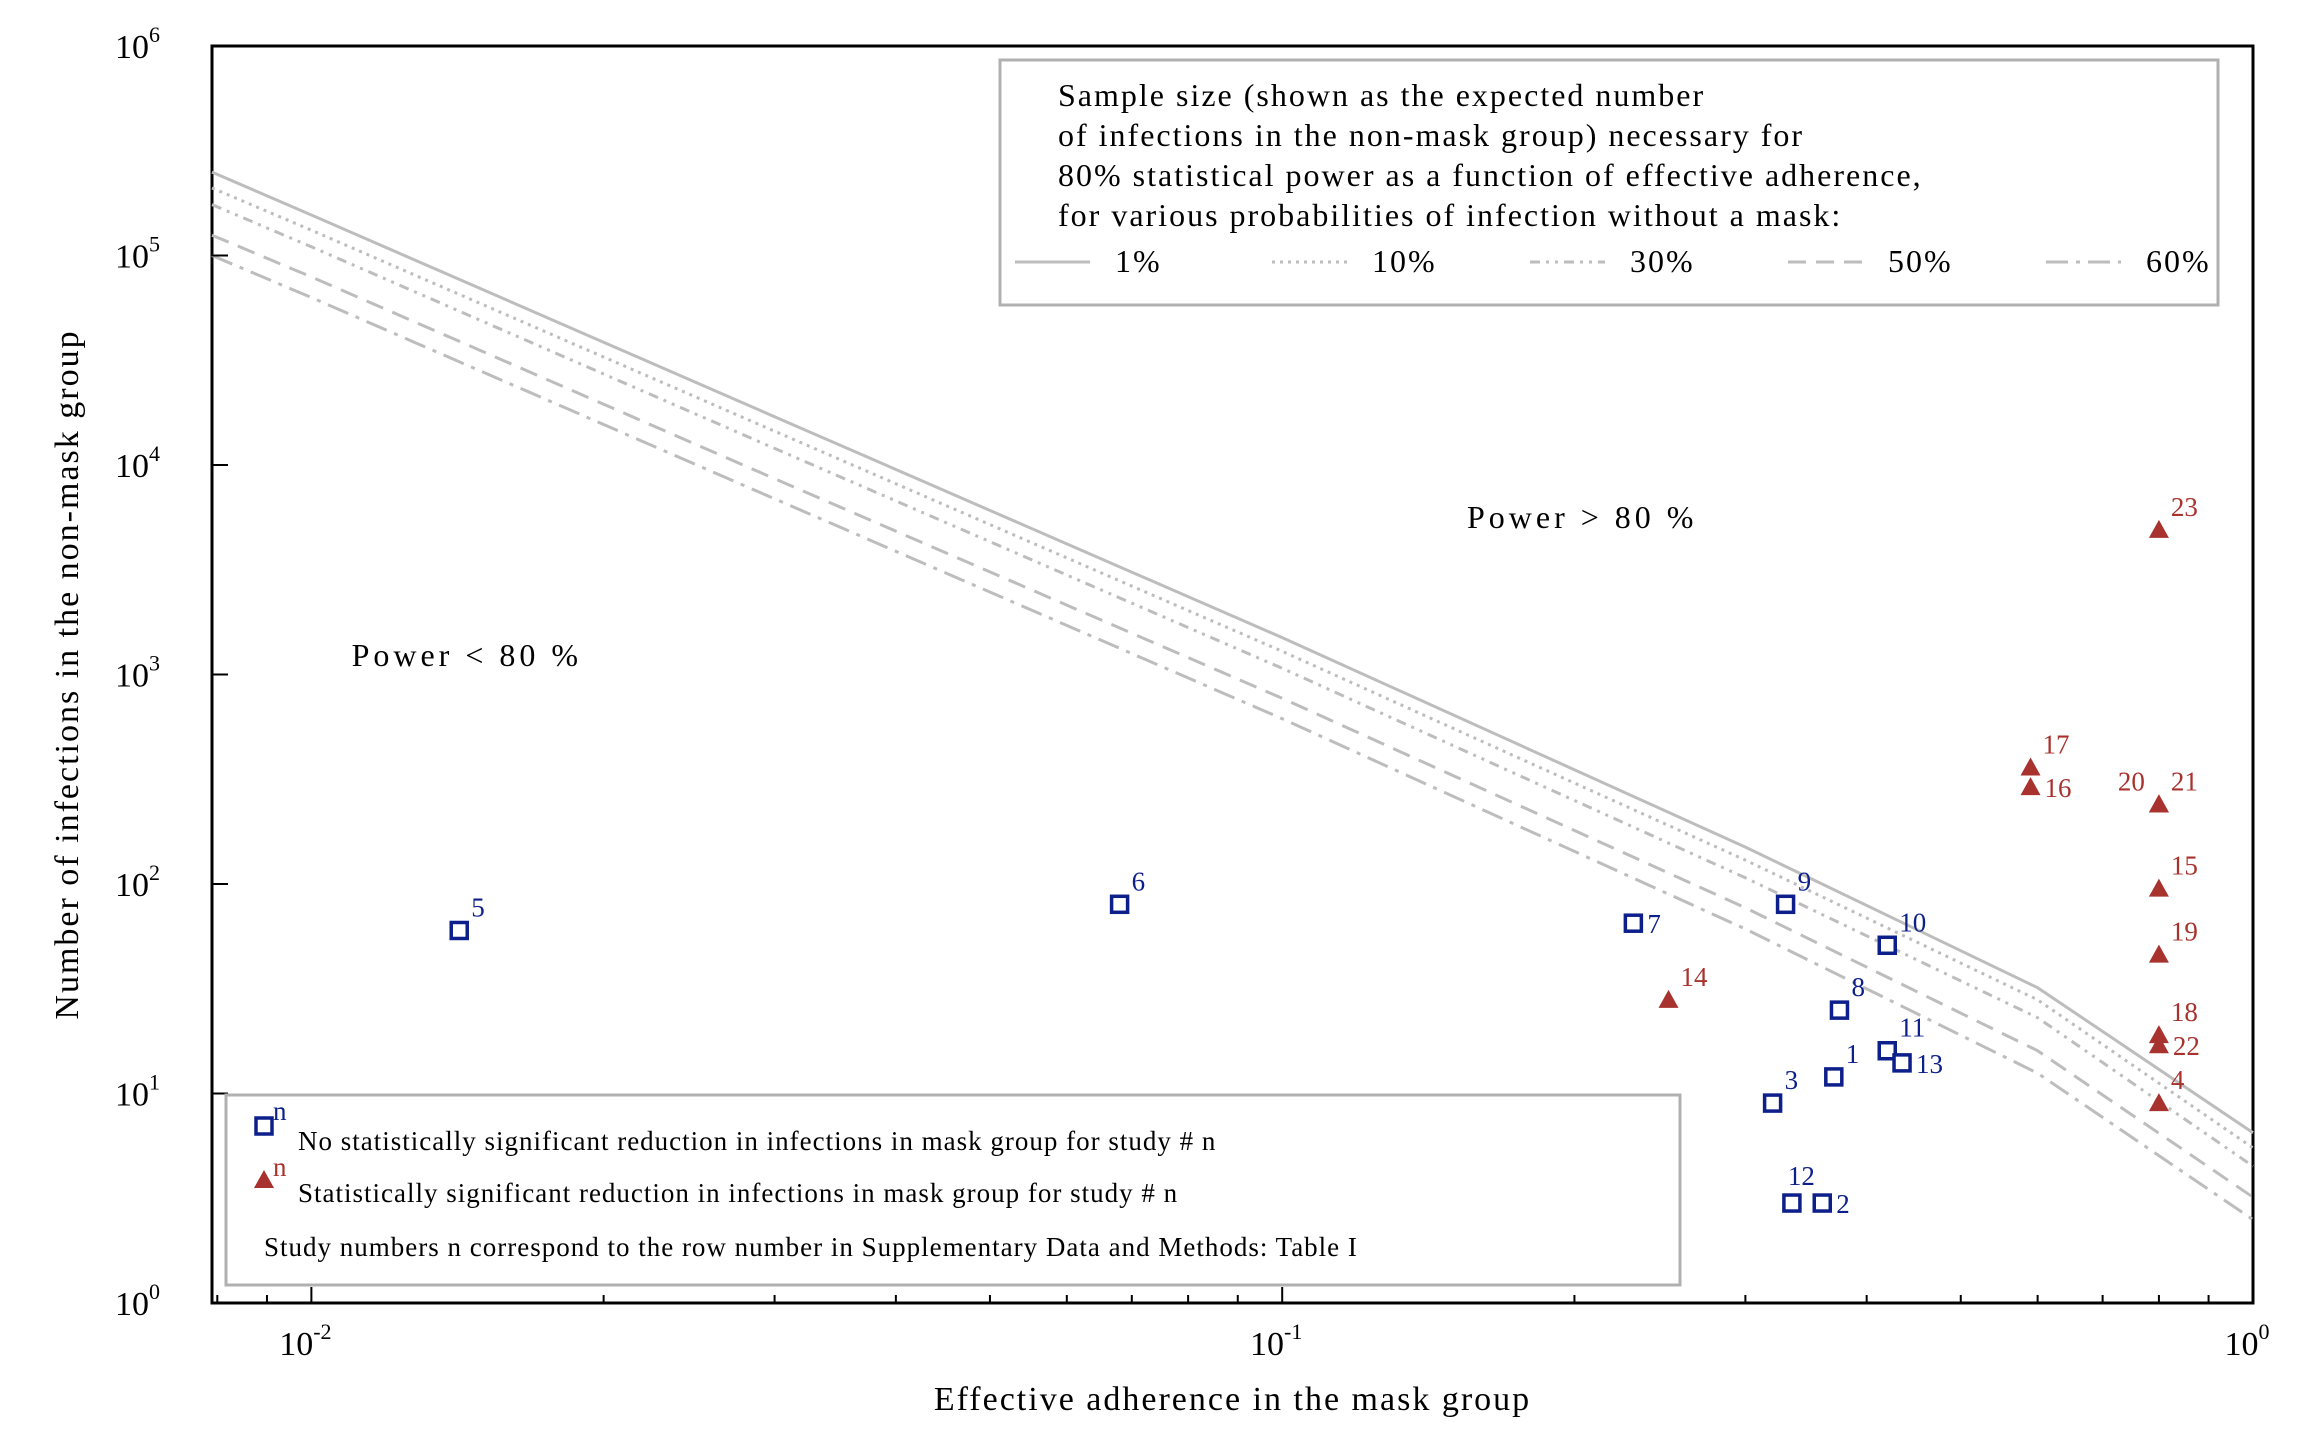  What do you see at coordinates (137, 1301) in the screenshot?
I see `y-tick-label: 10⁰` at bounding box center [137, 1301].